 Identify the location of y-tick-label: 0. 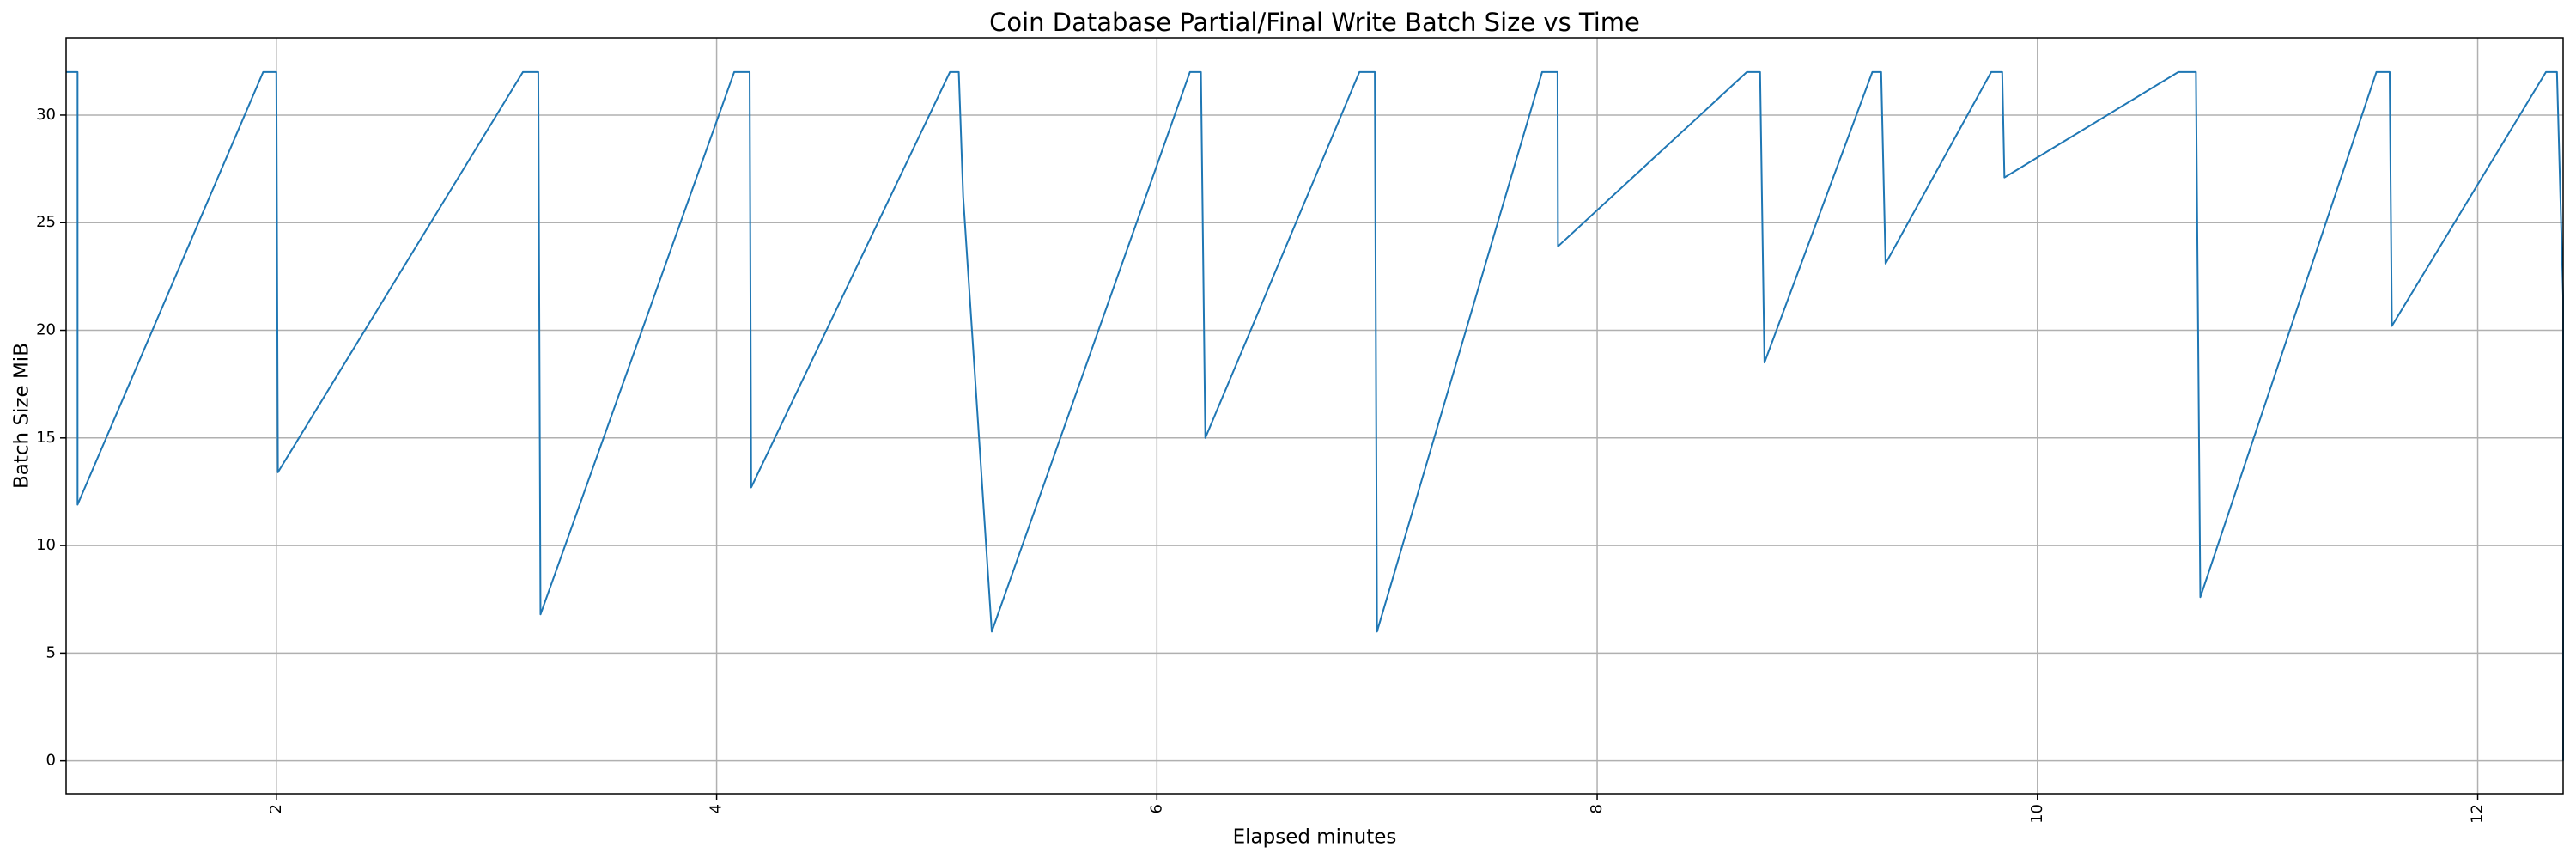
(51, 761).